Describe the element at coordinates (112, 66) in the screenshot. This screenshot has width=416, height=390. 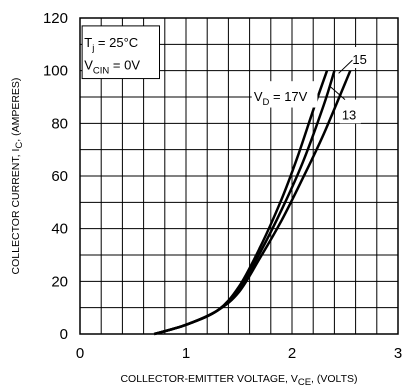
I see `condition-vcin: VCIN = 0V` at that location.